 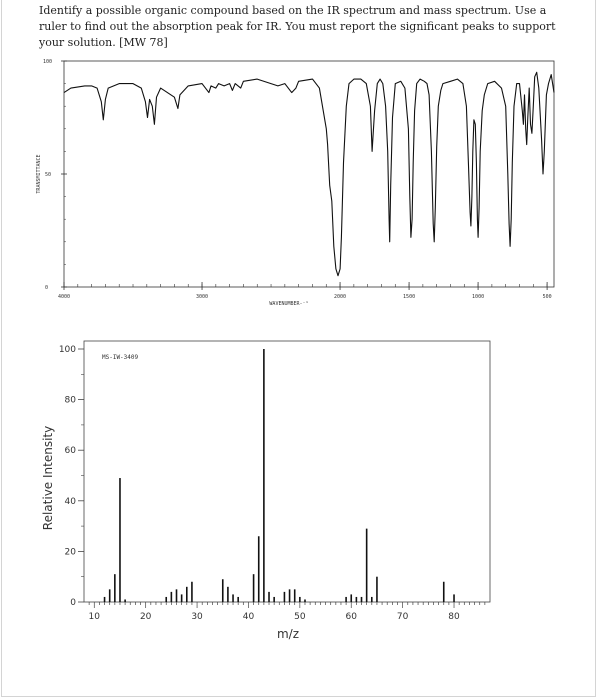 I want to click on ir-y-tick-label: 50, so click(x=48, y=175).